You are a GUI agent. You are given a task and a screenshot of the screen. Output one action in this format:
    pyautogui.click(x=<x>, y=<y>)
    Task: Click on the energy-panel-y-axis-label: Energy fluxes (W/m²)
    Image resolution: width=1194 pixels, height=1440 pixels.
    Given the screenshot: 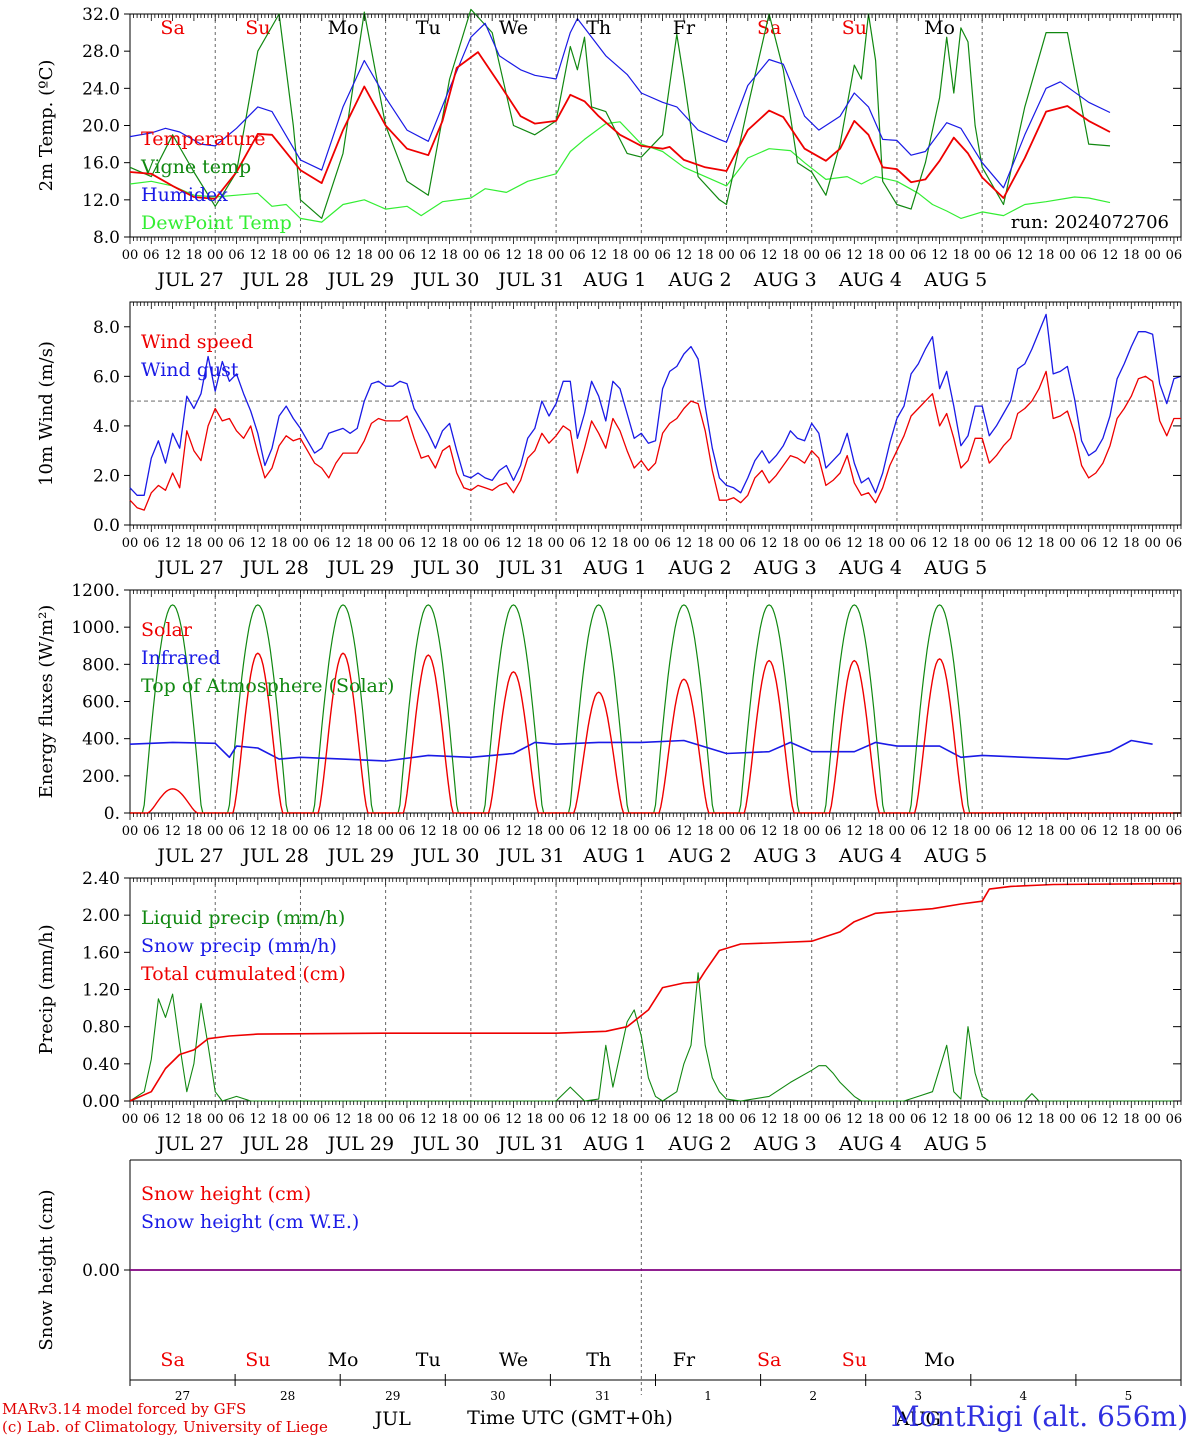 What is the action you would take?
    pyautogui.click(x=46, y=702)
    